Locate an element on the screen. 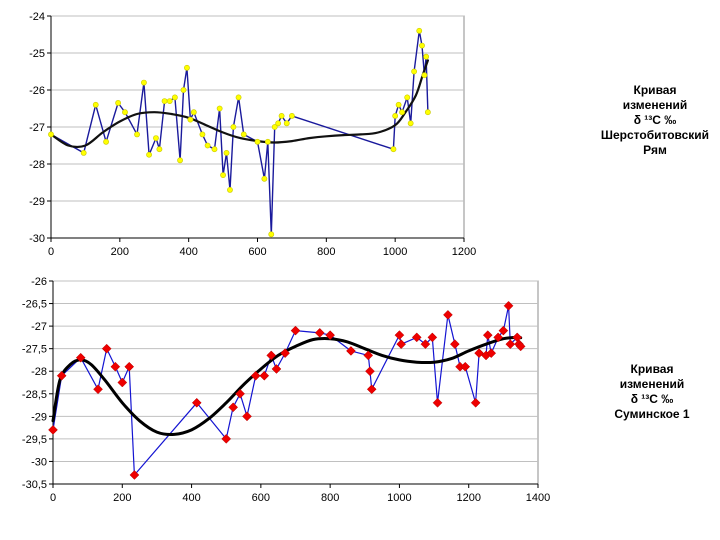 The height and width of the screenshot is (540, 720). chart1-x-tick-label: 800 is located at coordinates (326, 252).